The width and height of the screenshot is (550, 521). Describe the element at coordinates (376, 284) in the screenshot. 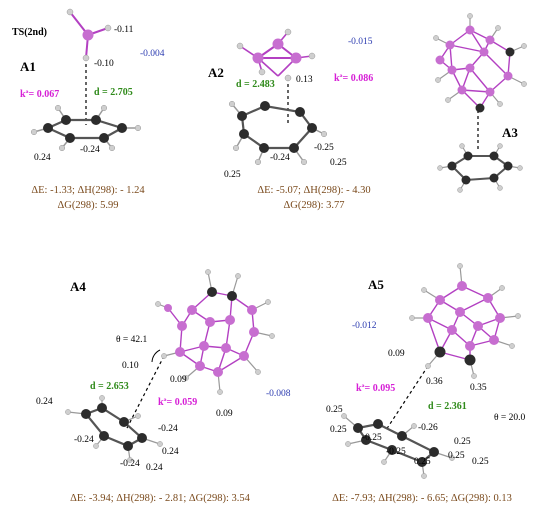

I see `panel-label-a5: A5` at that location.